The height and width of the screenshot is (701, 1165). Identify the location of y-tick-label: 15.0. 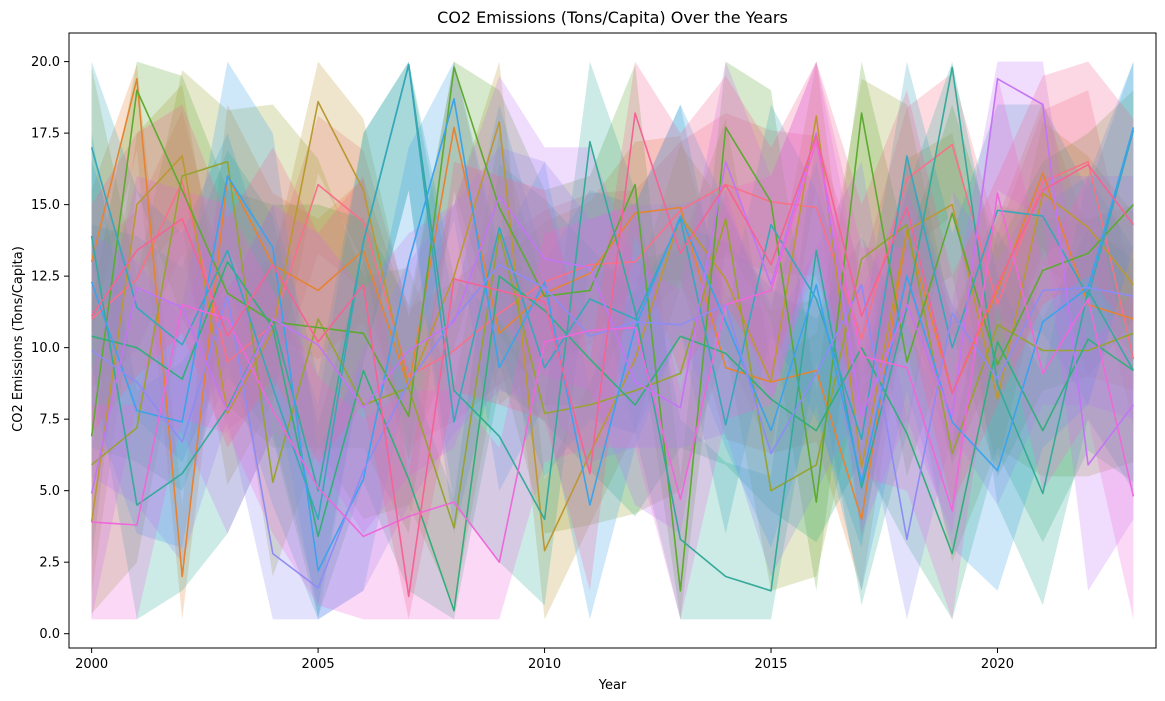
(45, 205).